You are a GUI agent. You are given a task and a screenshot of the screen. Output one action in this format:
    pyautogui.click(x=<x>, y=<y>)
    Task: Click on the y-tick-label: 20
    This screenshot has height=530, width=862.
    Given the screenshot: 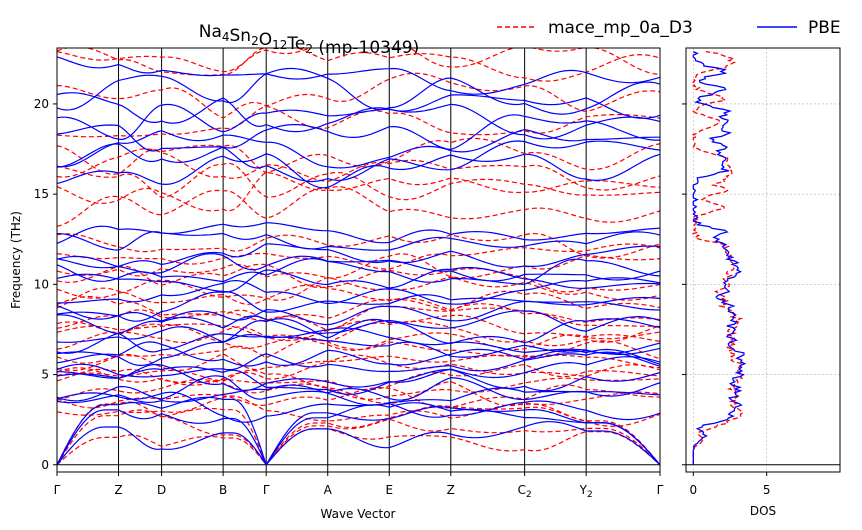 What is the action you would take?
    pyautogui.click(x=41, y=104)
    